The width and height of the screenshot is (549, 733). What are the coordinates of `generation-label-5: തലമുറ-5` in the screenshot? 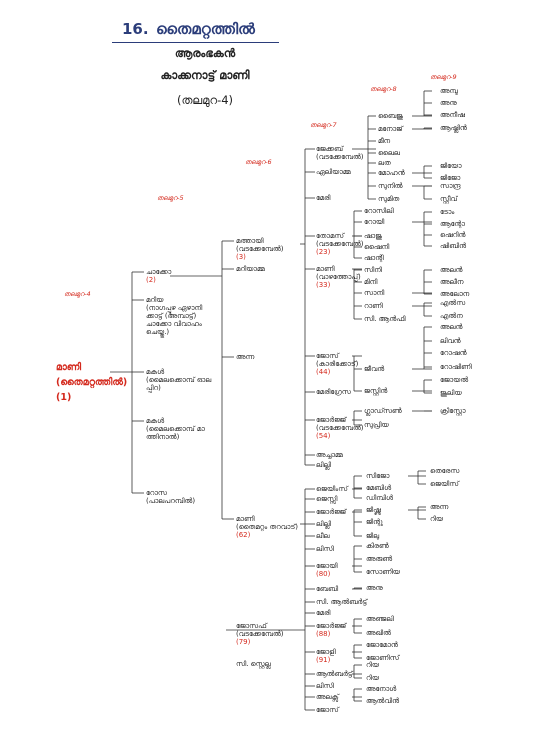 It's located at (170, 198).